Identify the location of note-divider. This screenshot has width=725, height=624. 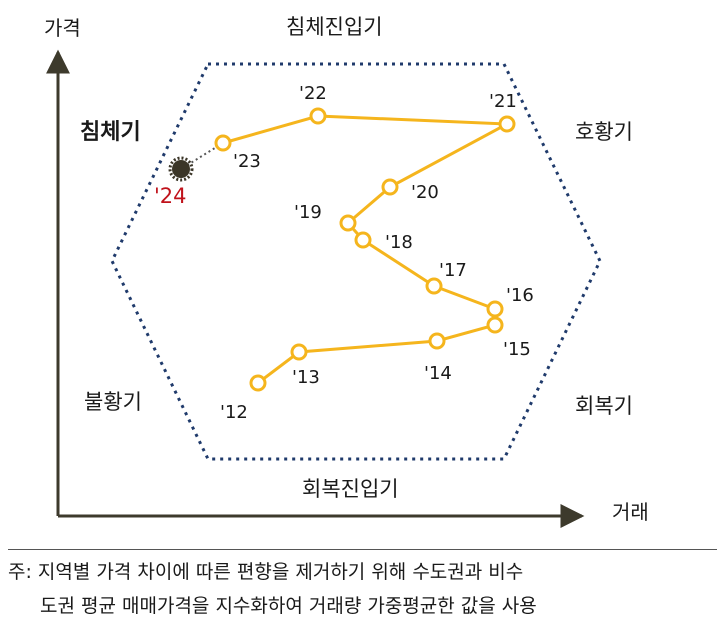
(362, 549).